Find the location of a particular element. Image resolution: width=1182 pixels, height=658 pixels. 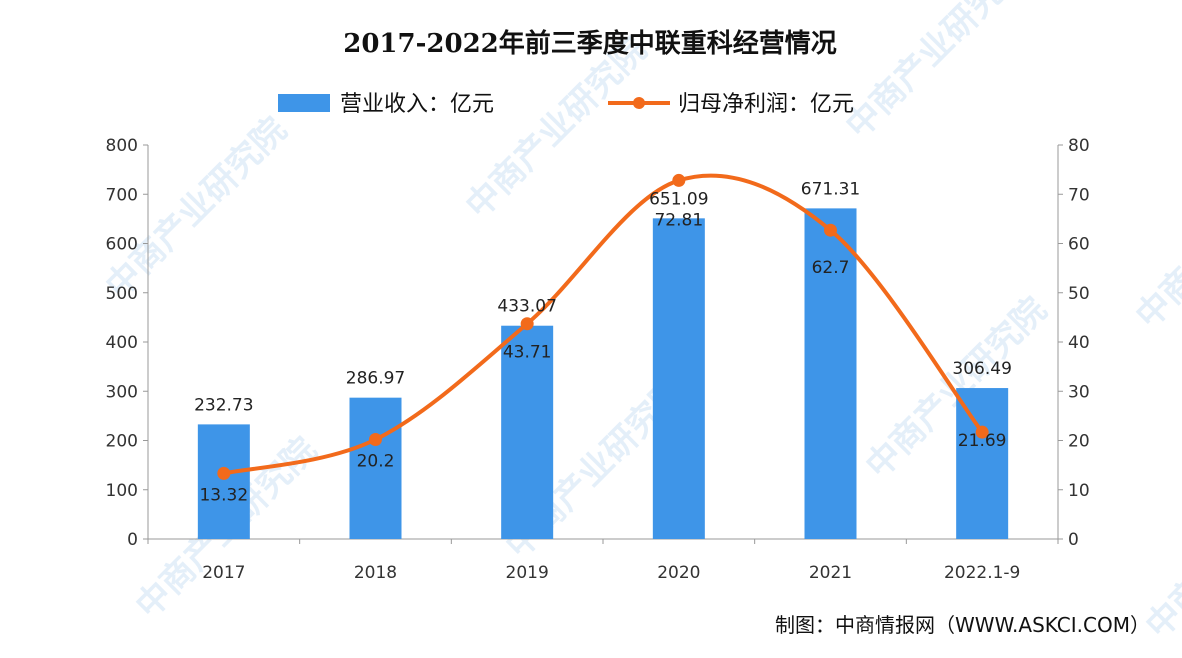

legend: 营业收入：亿元 归母净利润：亿元 is located at coordinates (566, 104).